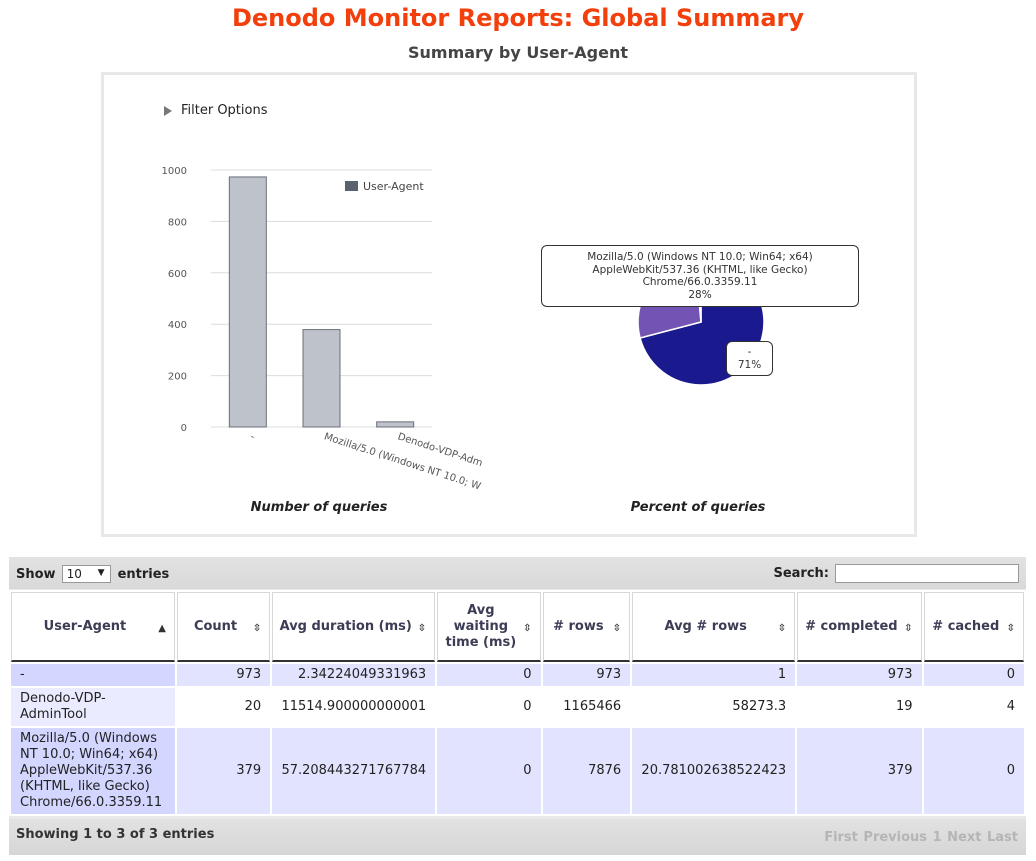  Describe the element at coordinates (700, 269) in the screenshot. I see `tooltip-line: AppleWebKit/537.36 (KHTML, like Gecko)` at that location.